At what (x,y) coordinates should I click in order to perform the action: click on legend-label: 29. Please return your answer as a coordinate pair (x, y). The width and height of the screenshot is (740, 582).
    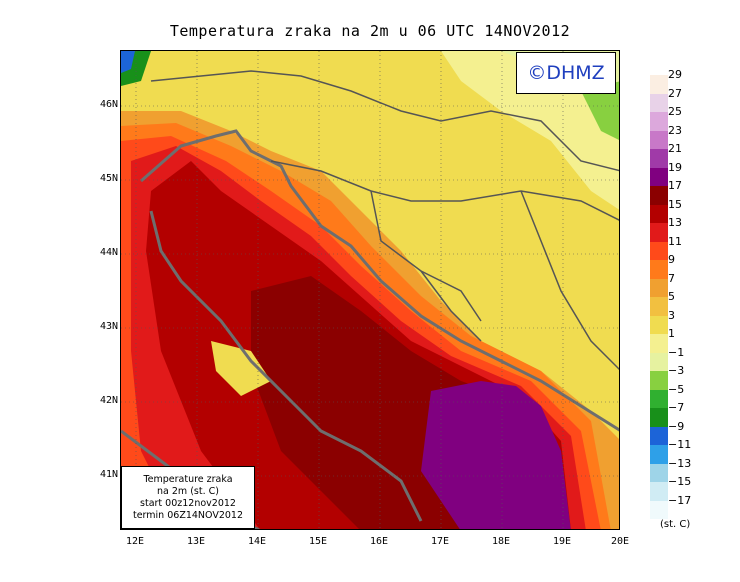
    Looking at the image, I should click on (675, 74).